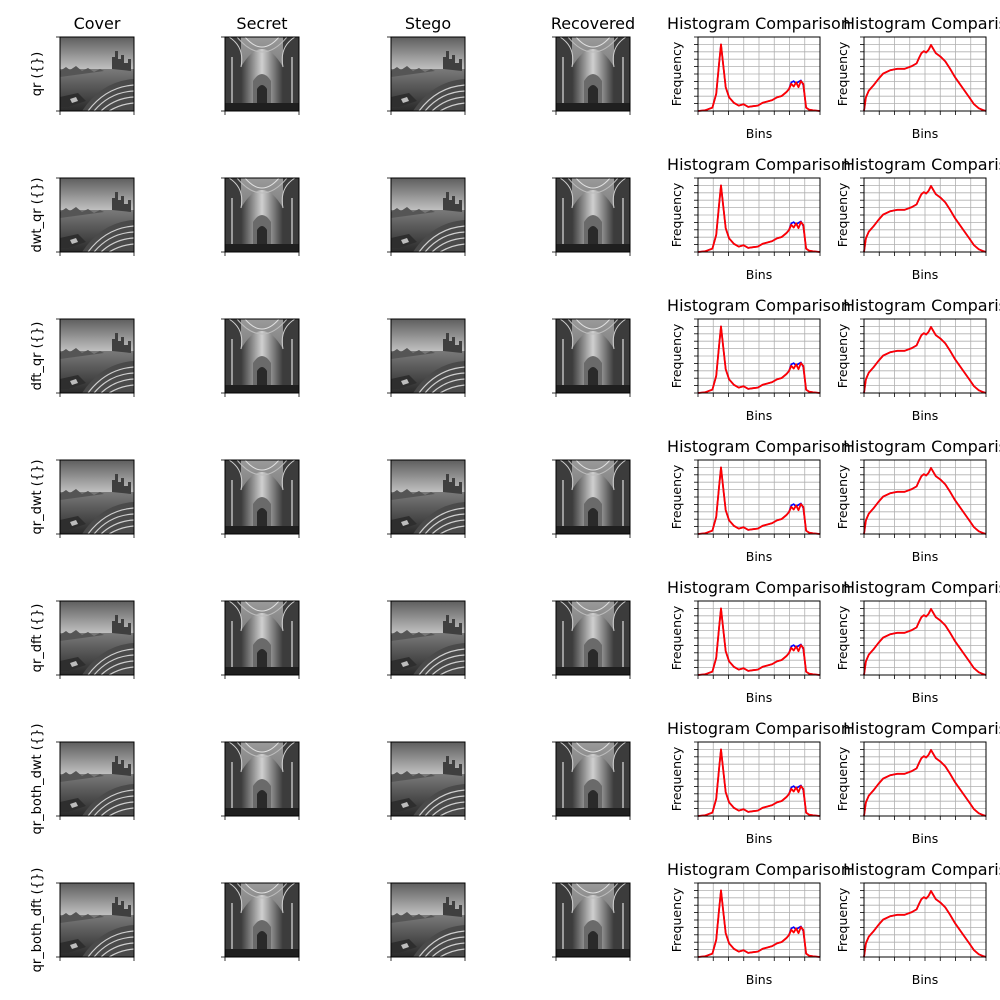 Image resolution: width=1000 pixels, height=1000 pixels. Describe the element at coordinates (37, 356) in the screenshot. I see `row-label: dft_qr ({})` at that location.